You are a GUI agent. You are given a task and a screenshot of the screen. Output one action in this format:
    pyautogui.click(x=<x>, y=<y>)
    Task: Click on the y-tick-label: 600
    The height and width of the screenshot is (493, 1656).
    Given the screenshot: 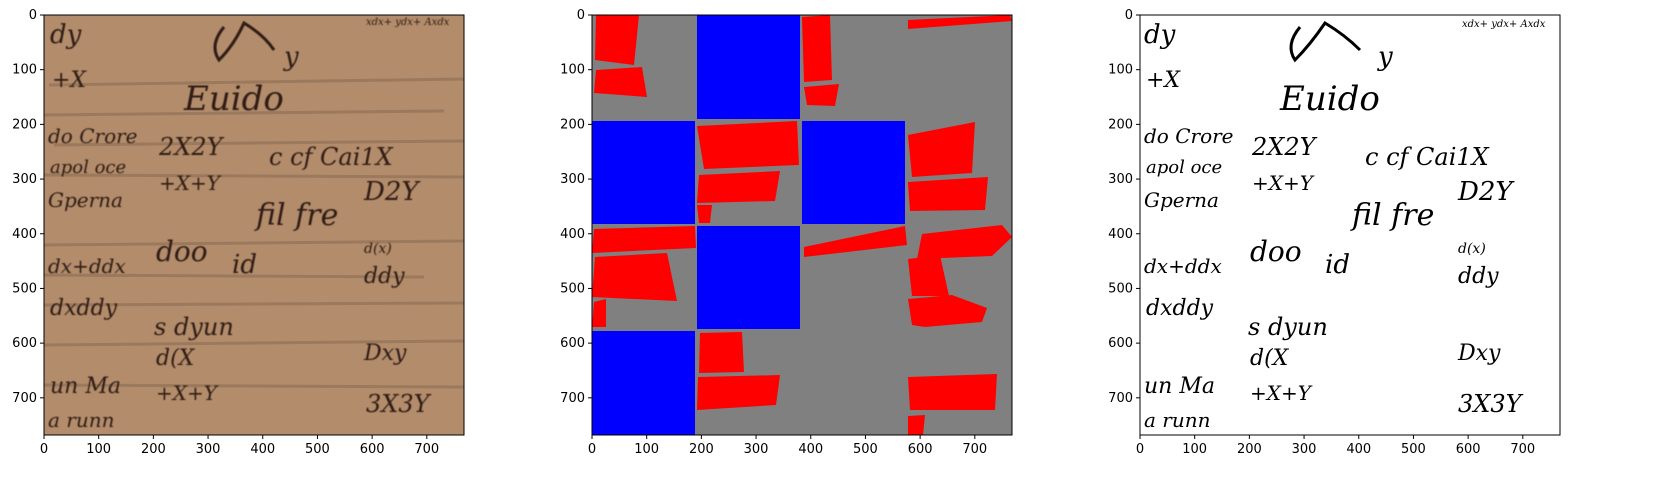 What is the action you would take?
    pyautogui.click(x=24, y=343)
    